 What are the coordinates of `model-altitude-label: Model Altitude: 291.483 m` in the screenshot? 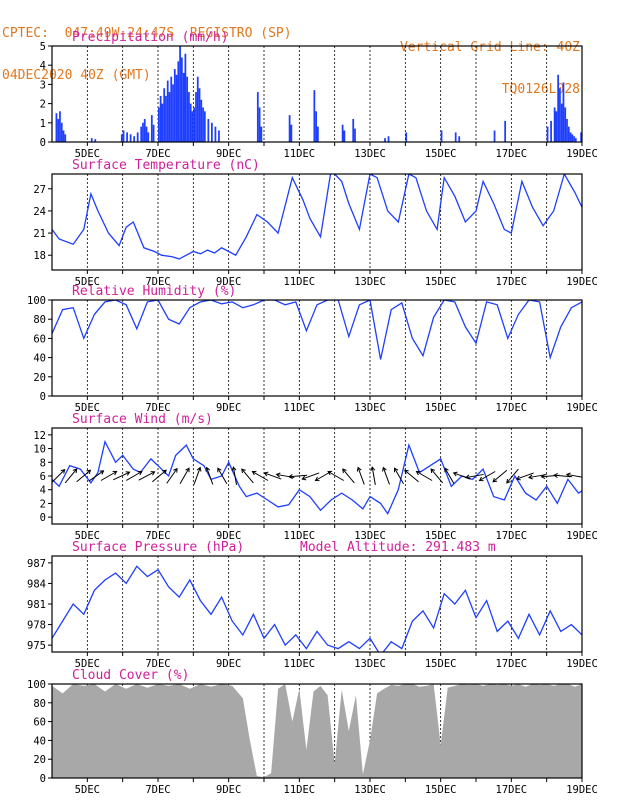 It's located at (398, 547).